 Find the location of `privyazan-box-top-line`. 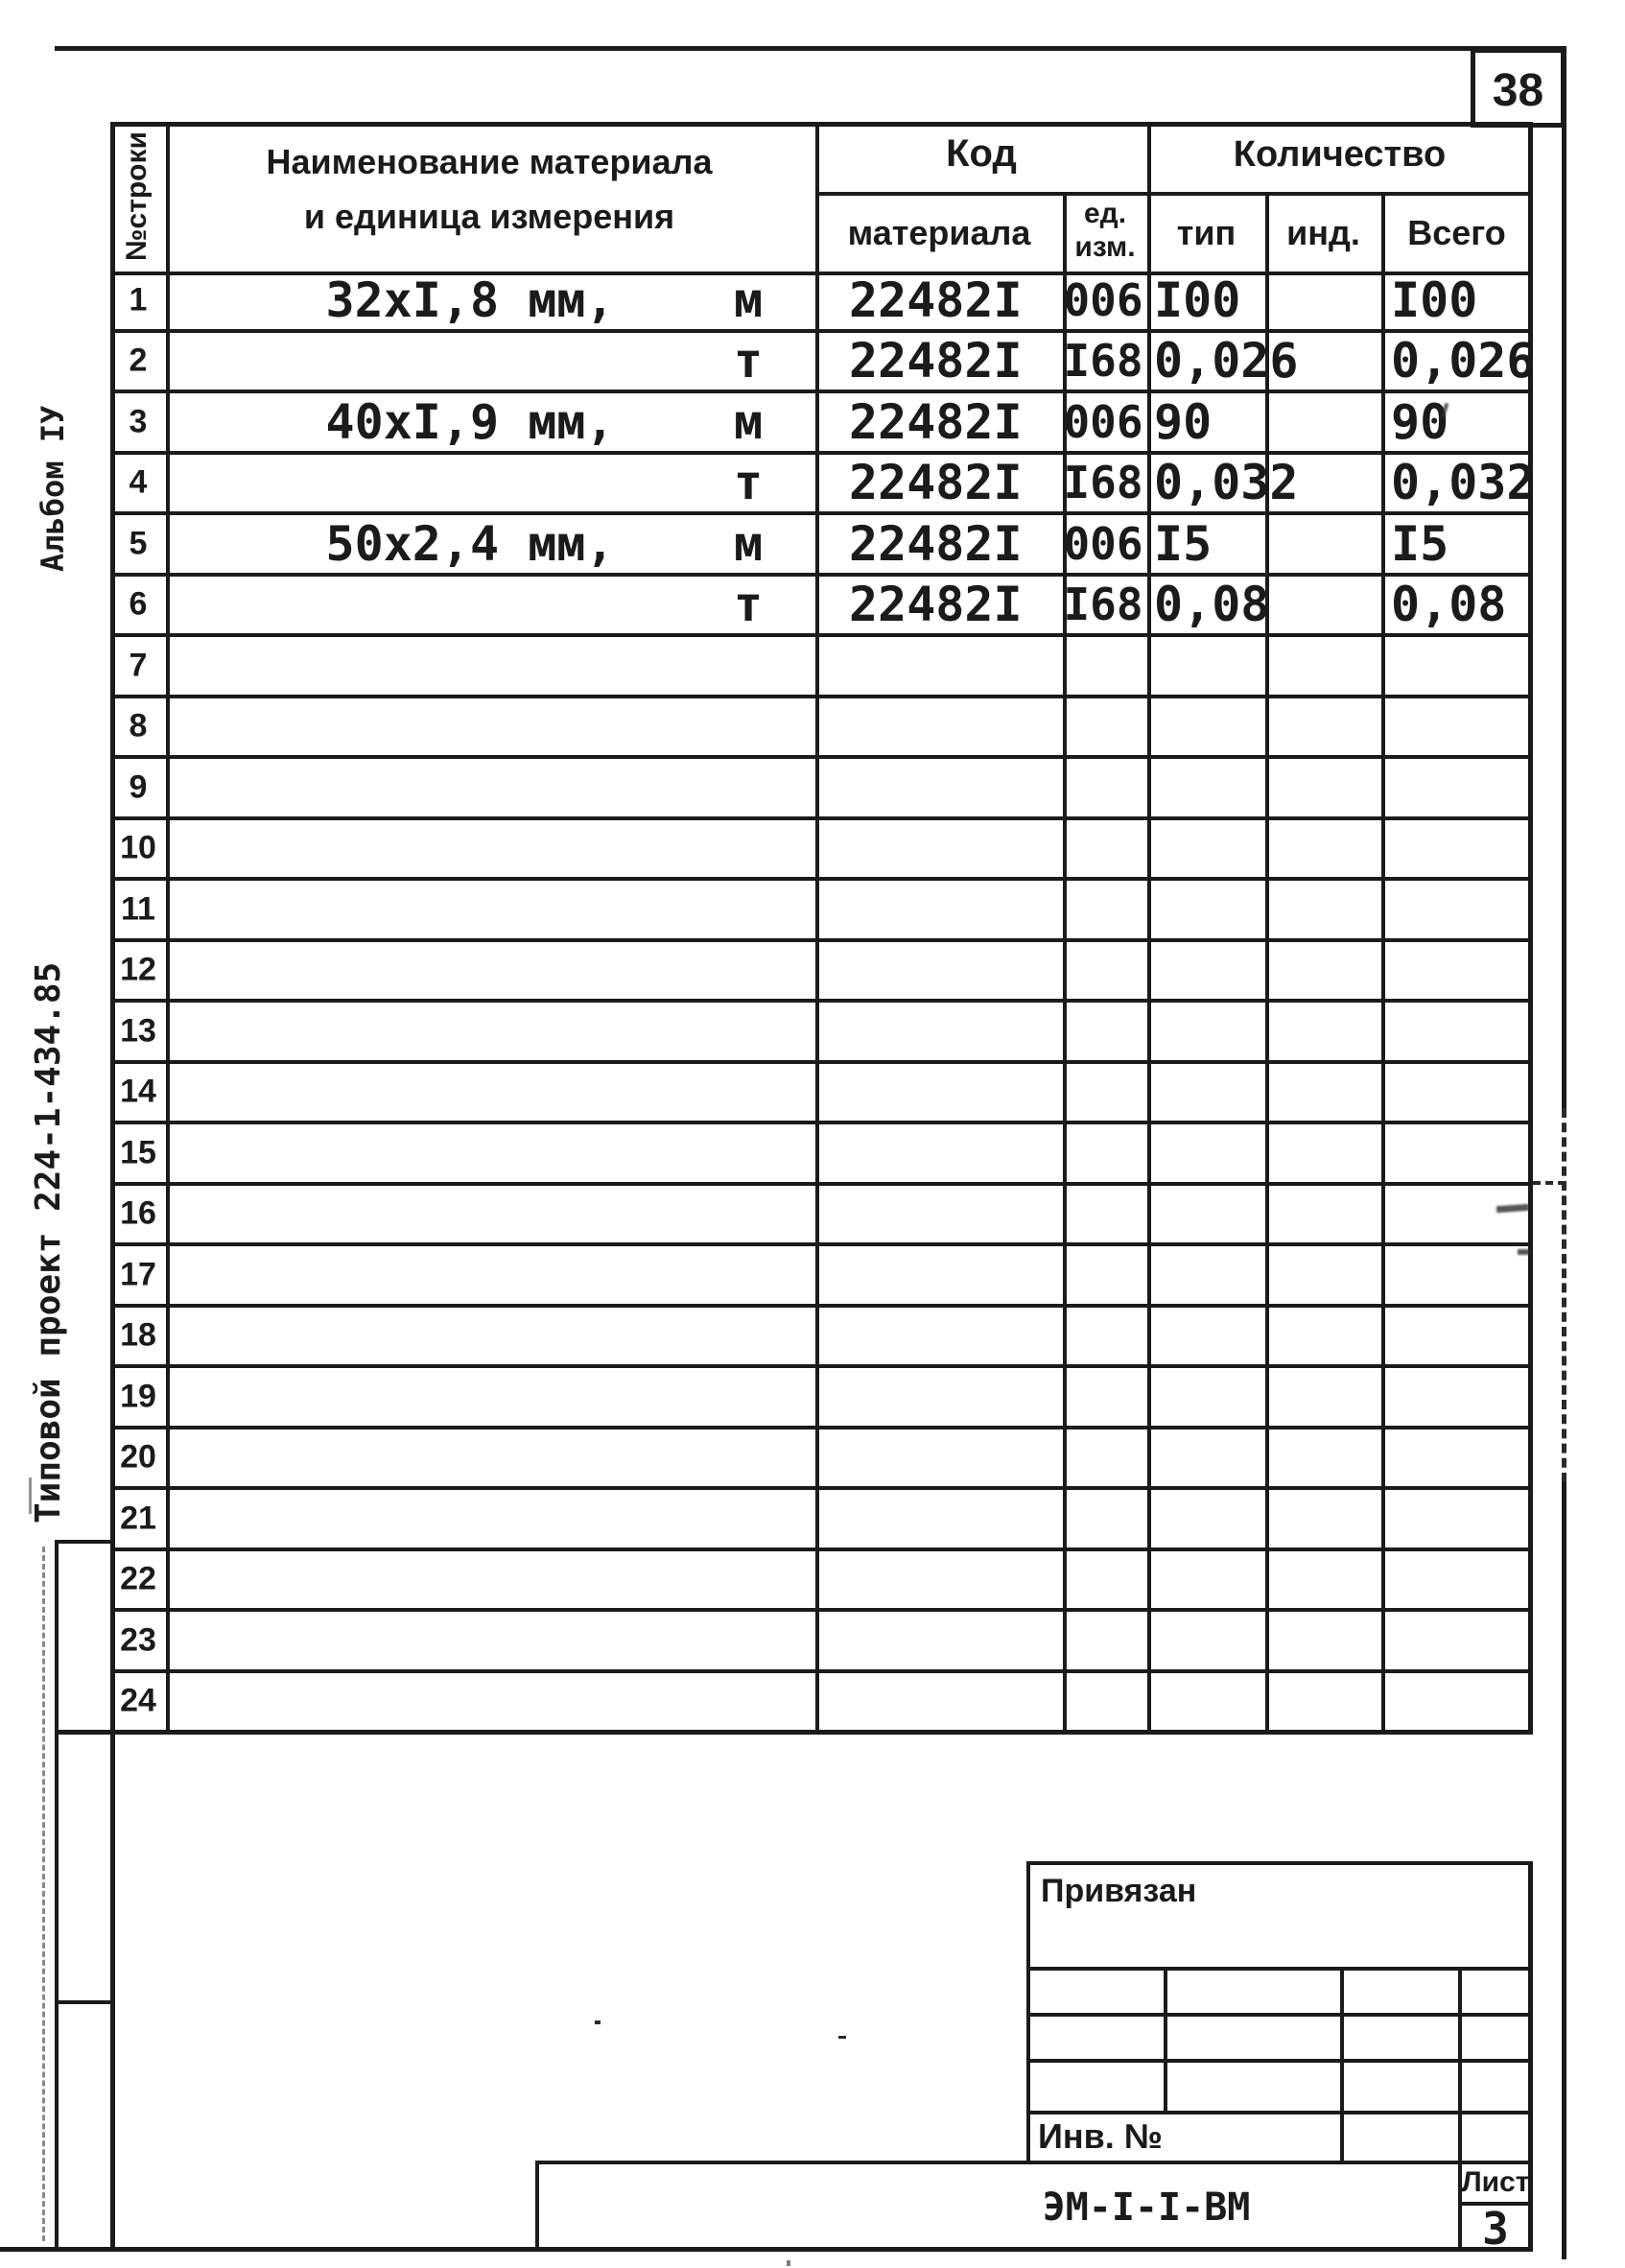

privyazan-box-top-line is located at coordinates (1279, 1863).